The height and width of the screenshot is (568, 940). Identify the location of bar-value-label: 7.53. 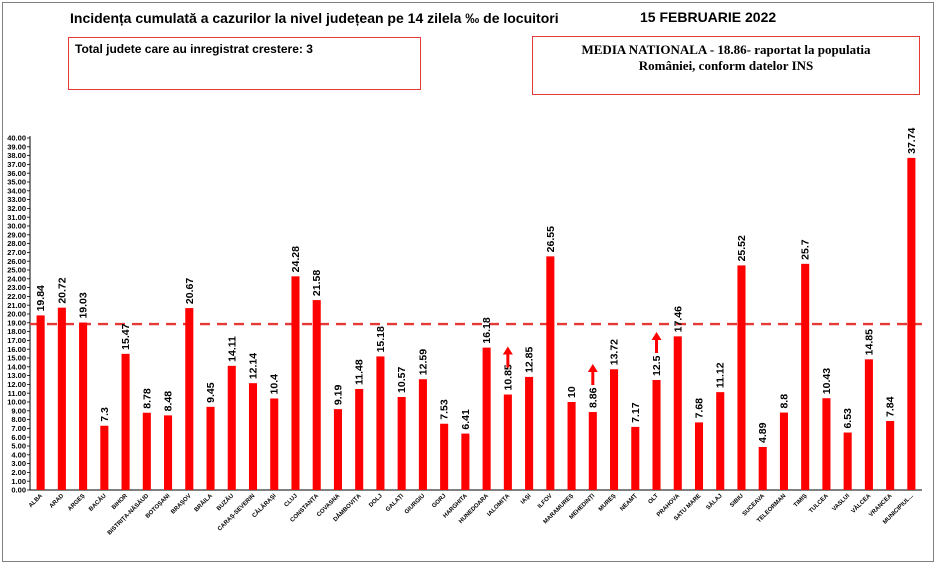
(445, 409).